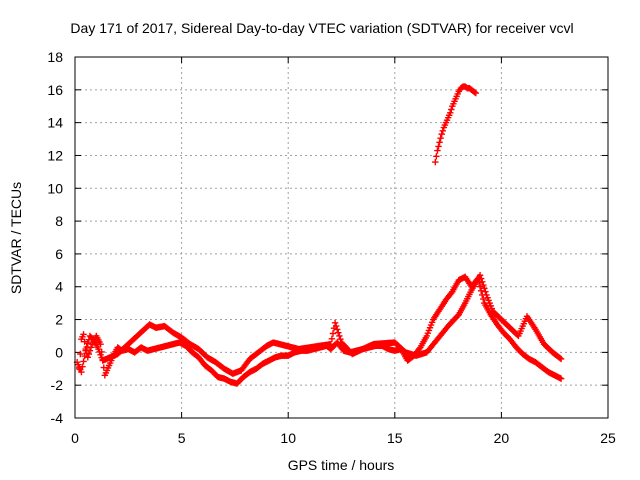 Image resolution: width=640 pixels, height=480 pixels. Describe the element at coordinates (55, 188) in the screenshot. I see `y-tick-label: 10` at that location.